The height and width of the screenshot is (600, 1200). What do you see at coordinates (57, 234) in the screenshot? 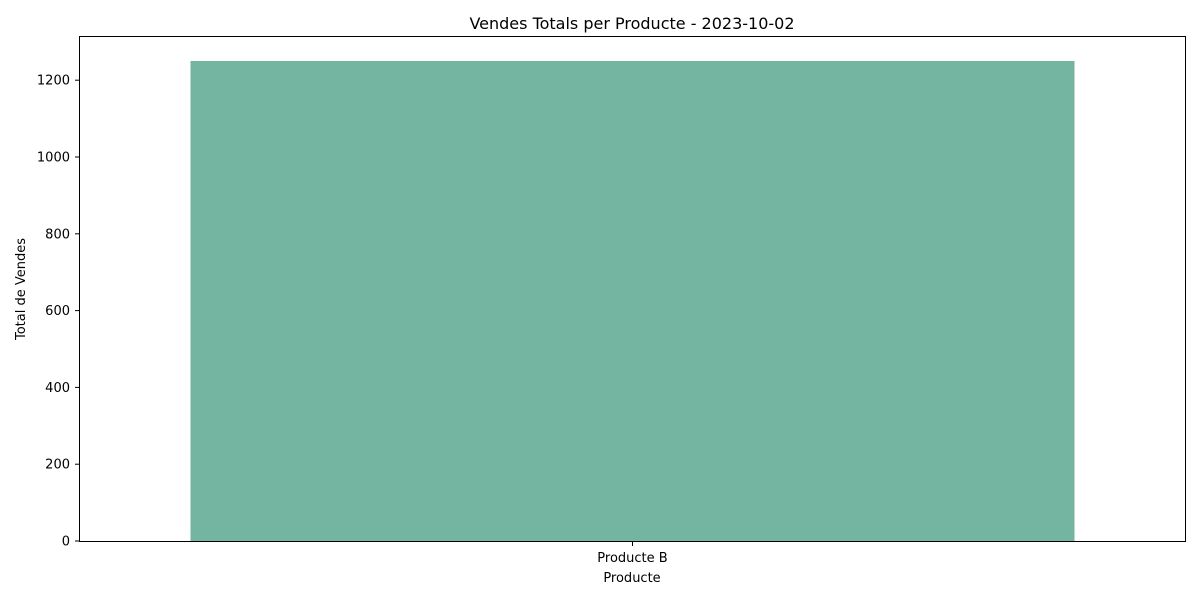
I see `y-tick-label: 800` at bounding box center [57, 234].